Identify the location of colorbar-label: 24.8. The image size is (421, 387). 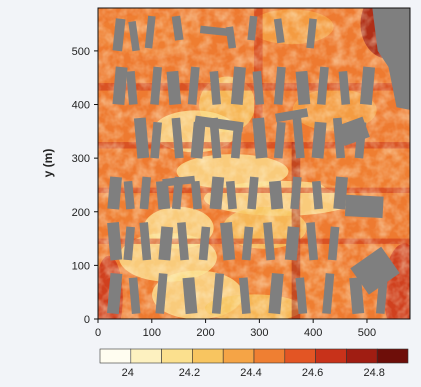
(373, 373).